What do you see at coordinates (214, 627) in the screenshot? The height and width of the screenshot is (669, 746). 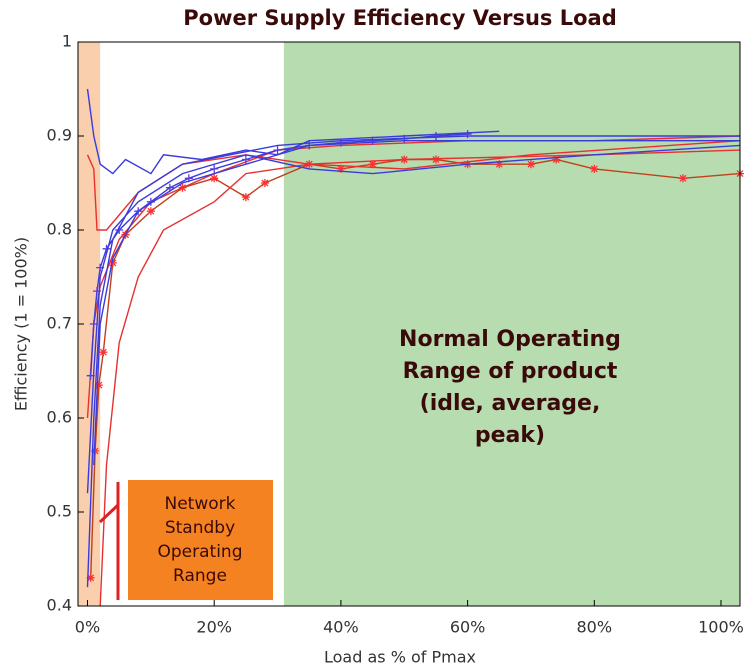 I see `x-tick-label: 20%` at bounding box center [214, 627].